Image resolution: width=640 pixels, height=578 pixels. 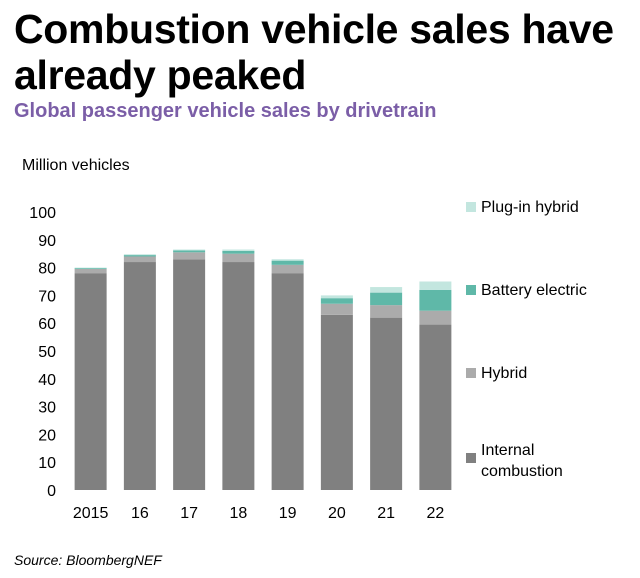 I want to click on bar-battery-electric-2015, so click(x=90, y=268).